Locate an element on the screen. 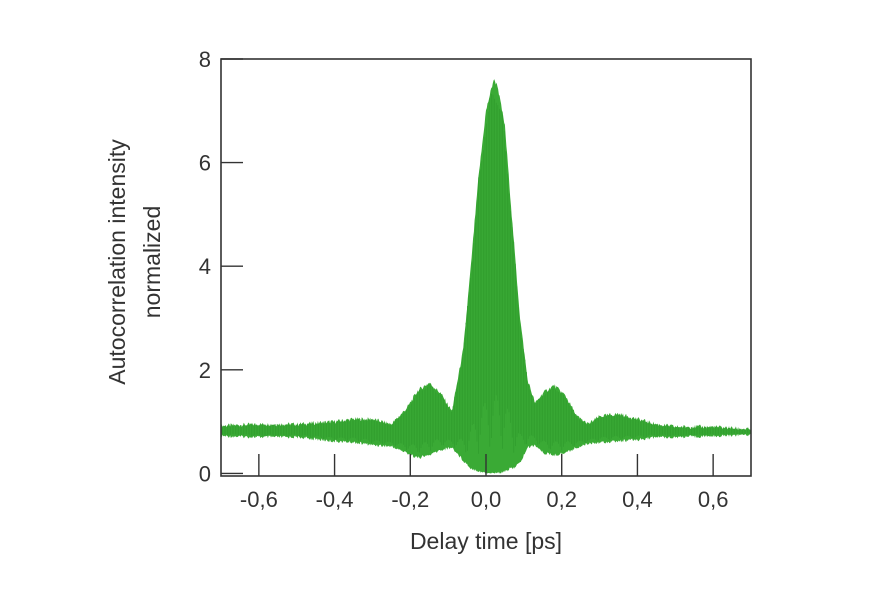 The width and height of the screenshot is (872, 600). y-axis-title-line-1: Autocorrelation intensity is located at coordinates (117, 262).